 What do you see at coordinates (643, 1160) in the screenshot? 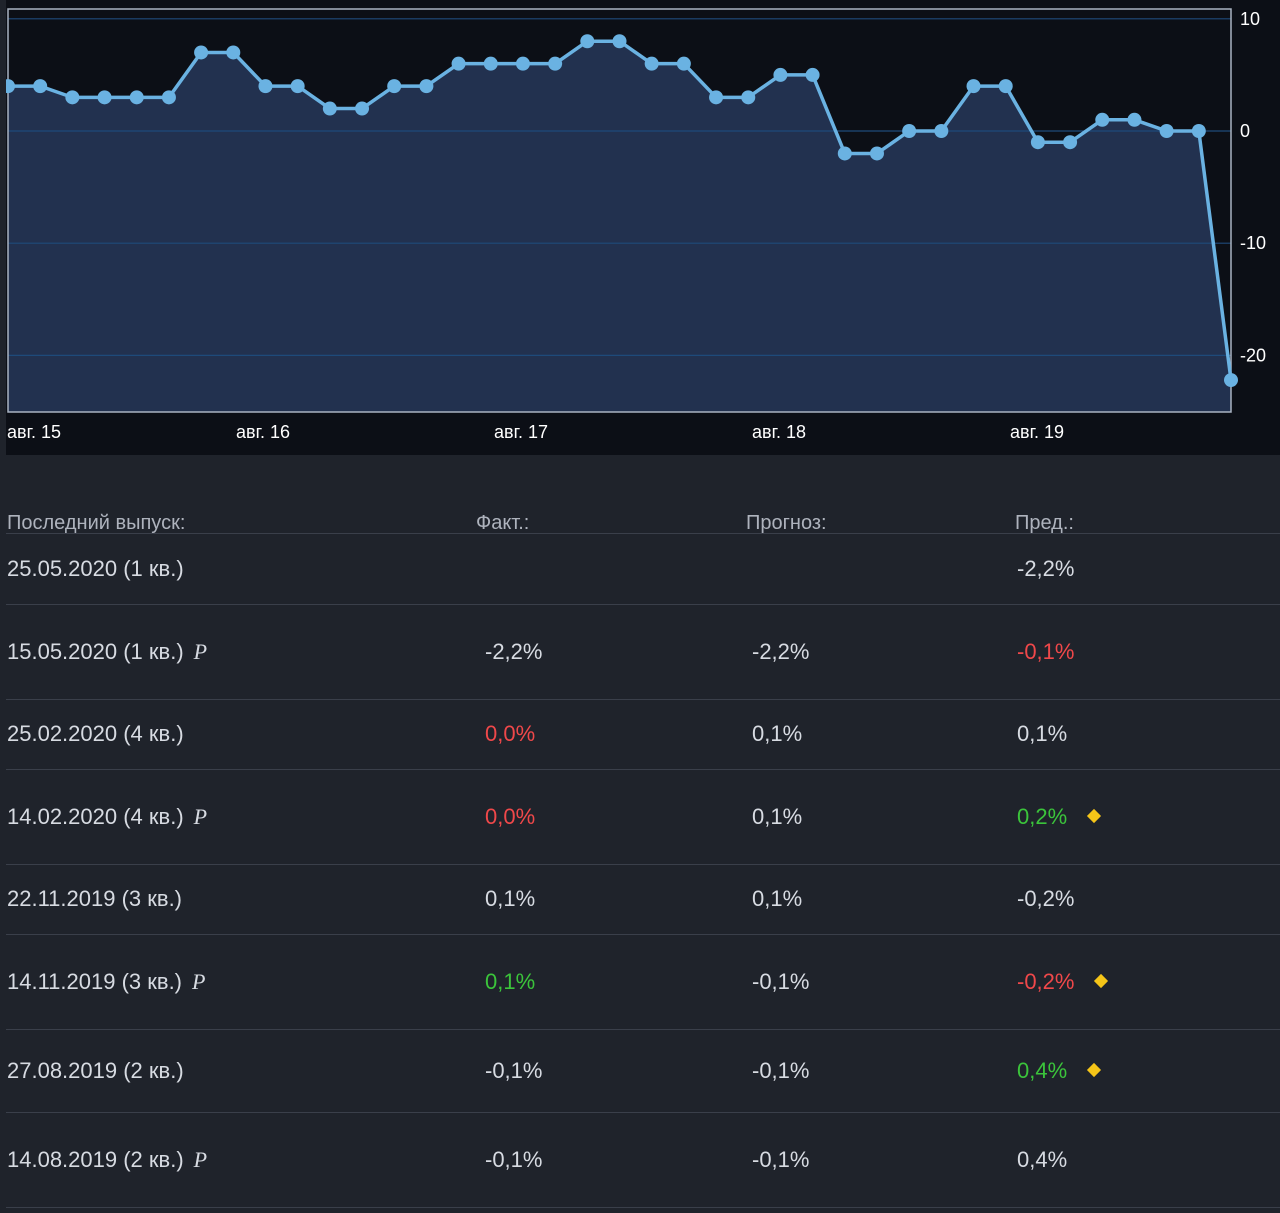
I see `table-row: 14.08.2019 (2 кв.) P -0,1% -0,1% 0,4%` at bounding box center [643, 1160].